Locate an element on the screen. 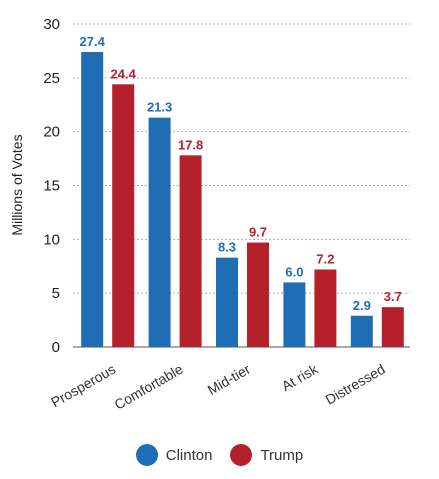 The height and width of the screenshot is (479, 439). data-label-clinton: 27.4 is located at coordinates (93, 41).